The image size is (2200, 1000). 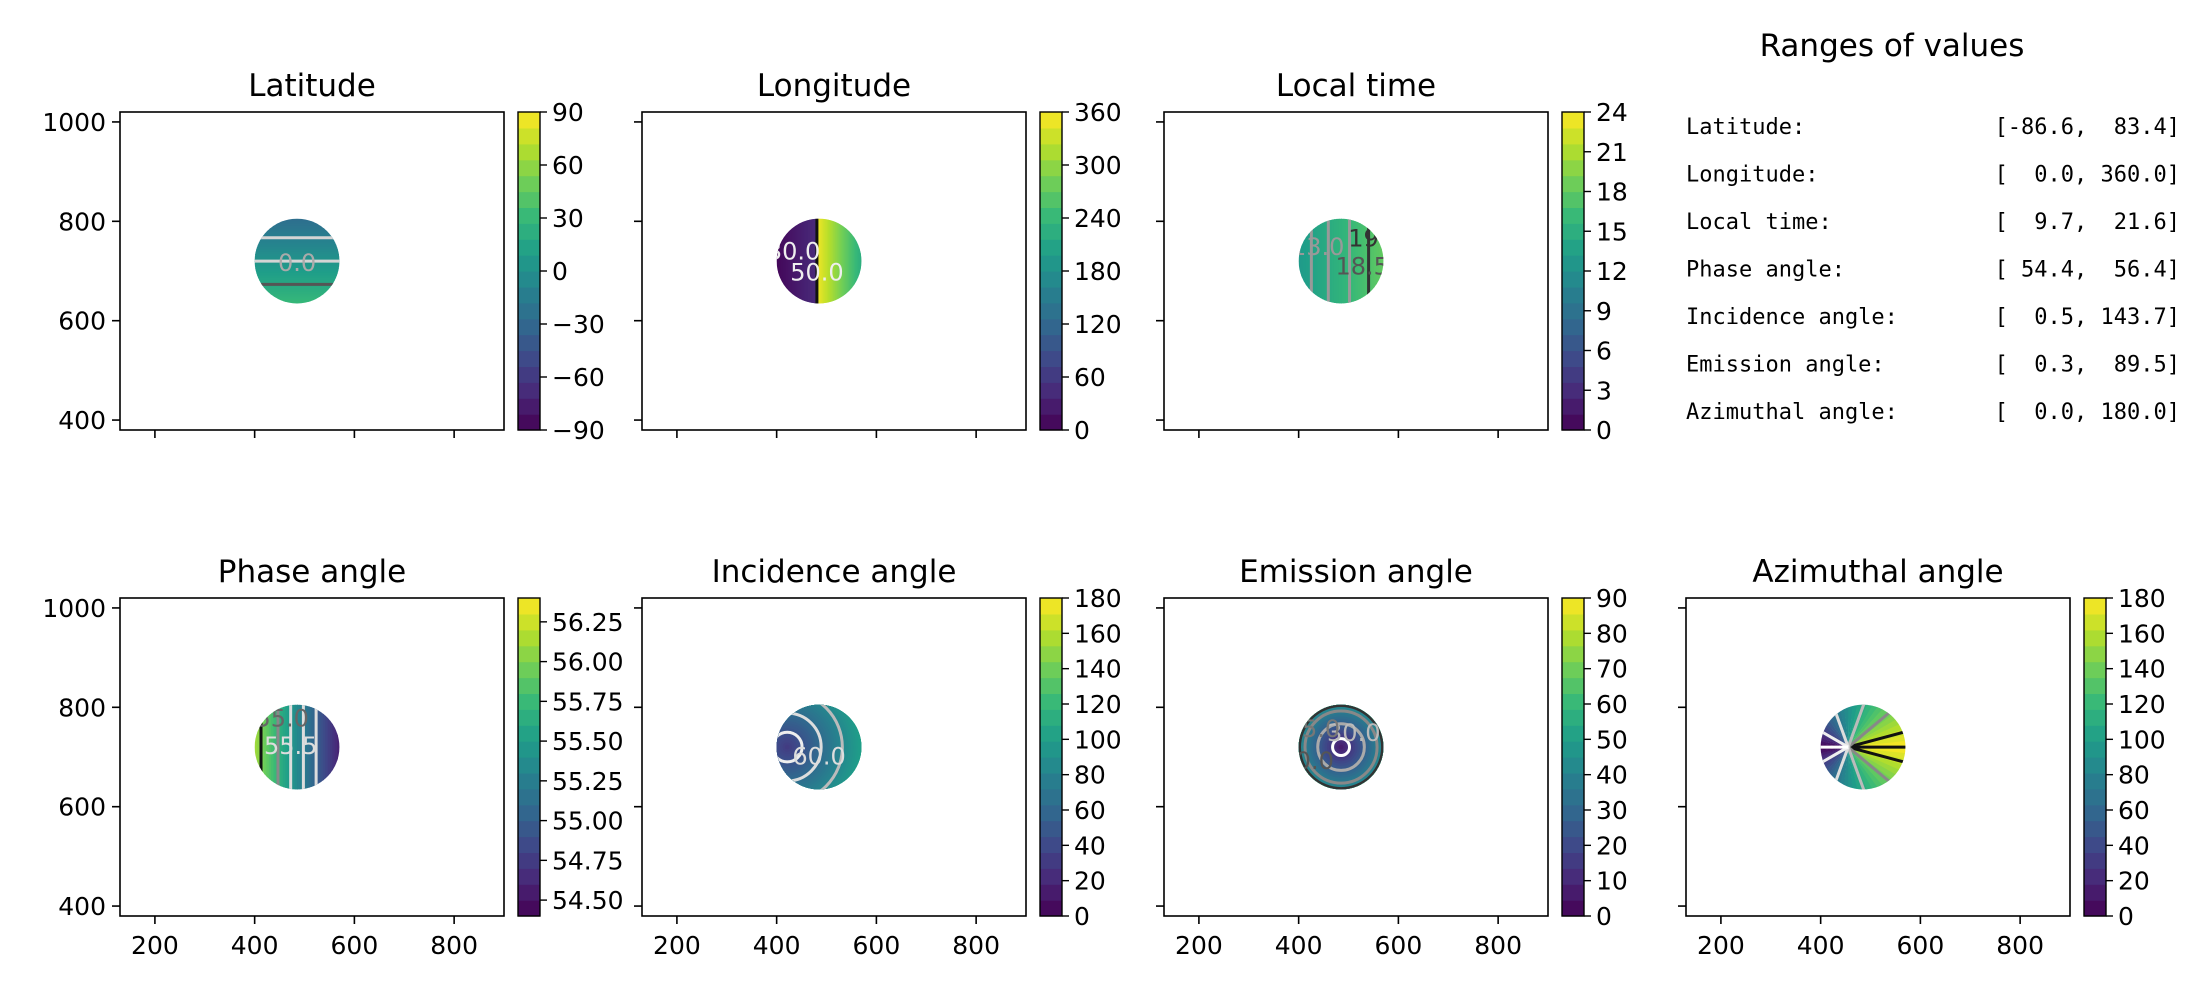 I want to click on disc-image: 13.018.519.5, so click(x=1346, y=261).